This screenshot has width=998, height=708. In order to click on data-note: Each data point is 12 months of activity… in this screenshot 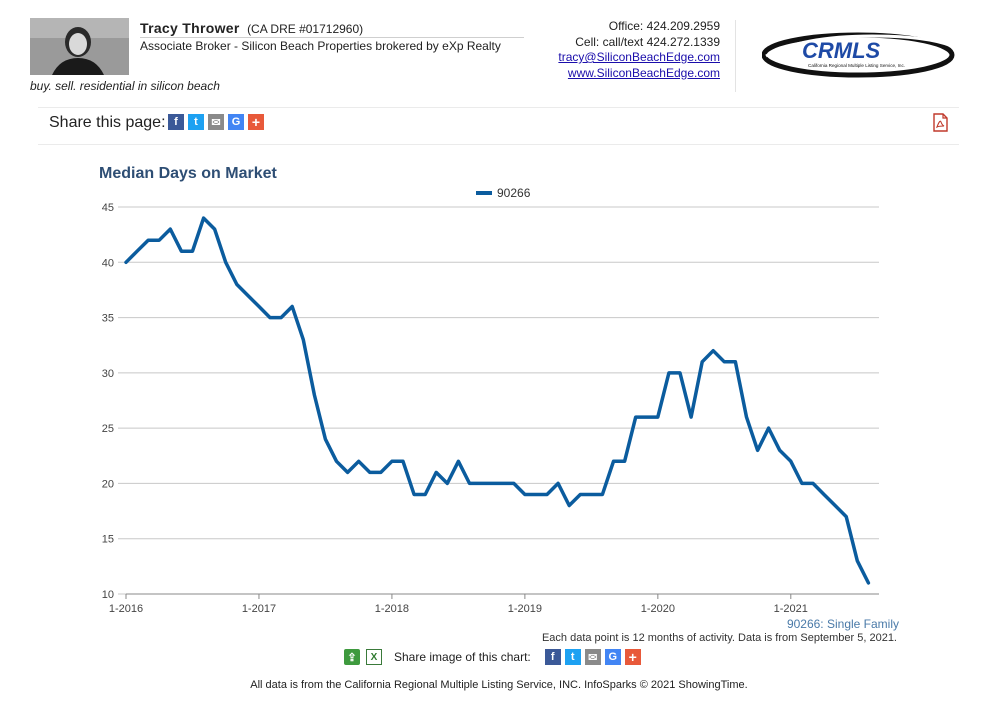, I will do `click(719, 638)`.